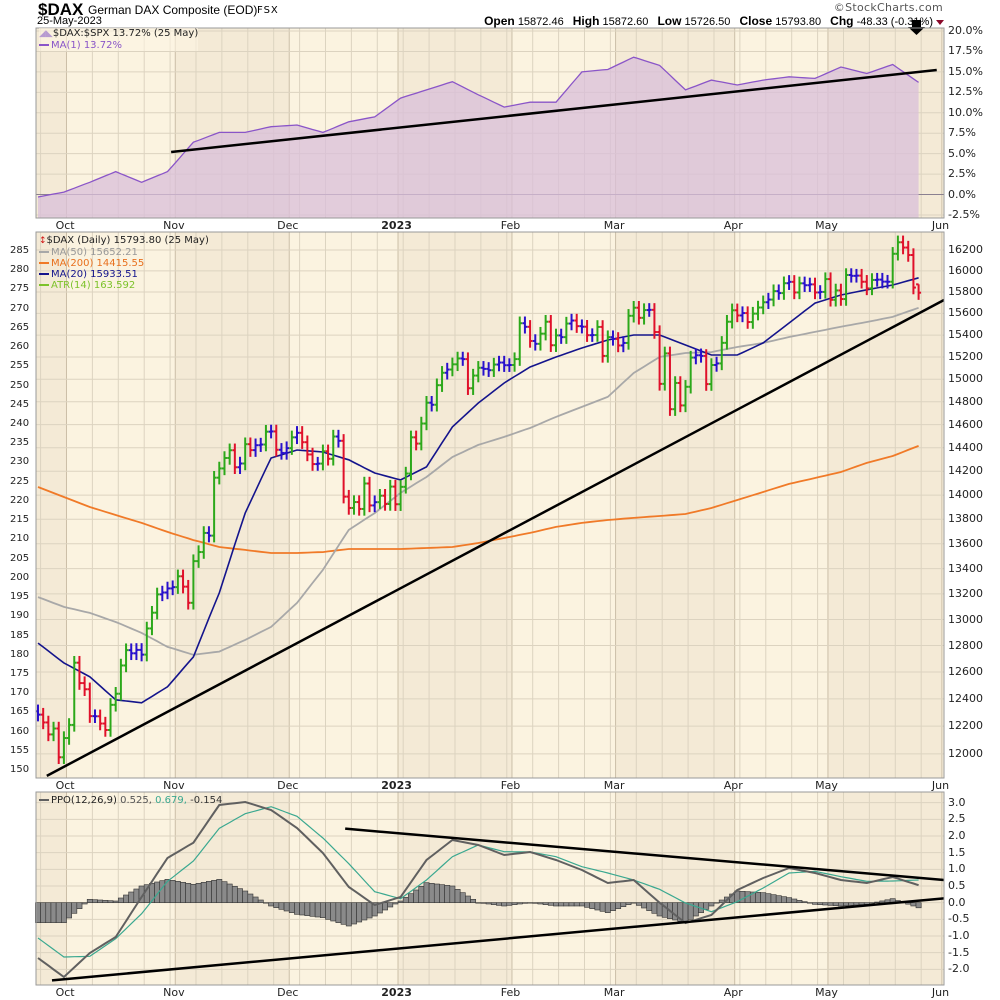  I want to click on exchange-code: FSX, so click(268, 10).